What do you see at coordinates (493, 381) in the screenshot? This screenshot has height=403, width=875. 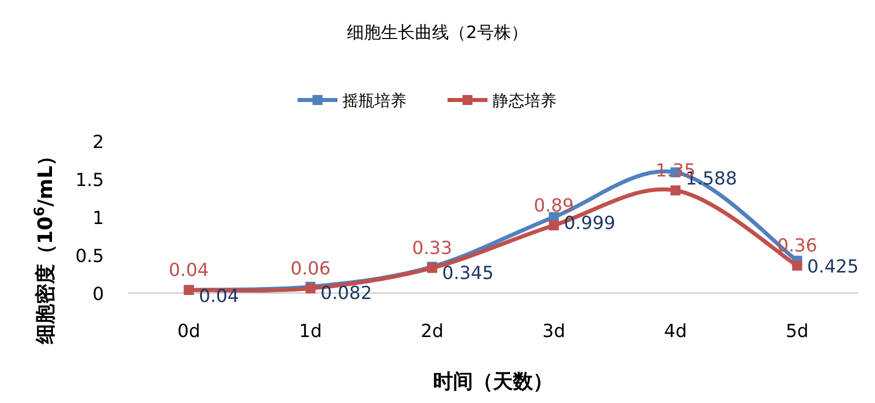 I see `x-axis-title: 时间（天数）` at bounding box center [493, 381].